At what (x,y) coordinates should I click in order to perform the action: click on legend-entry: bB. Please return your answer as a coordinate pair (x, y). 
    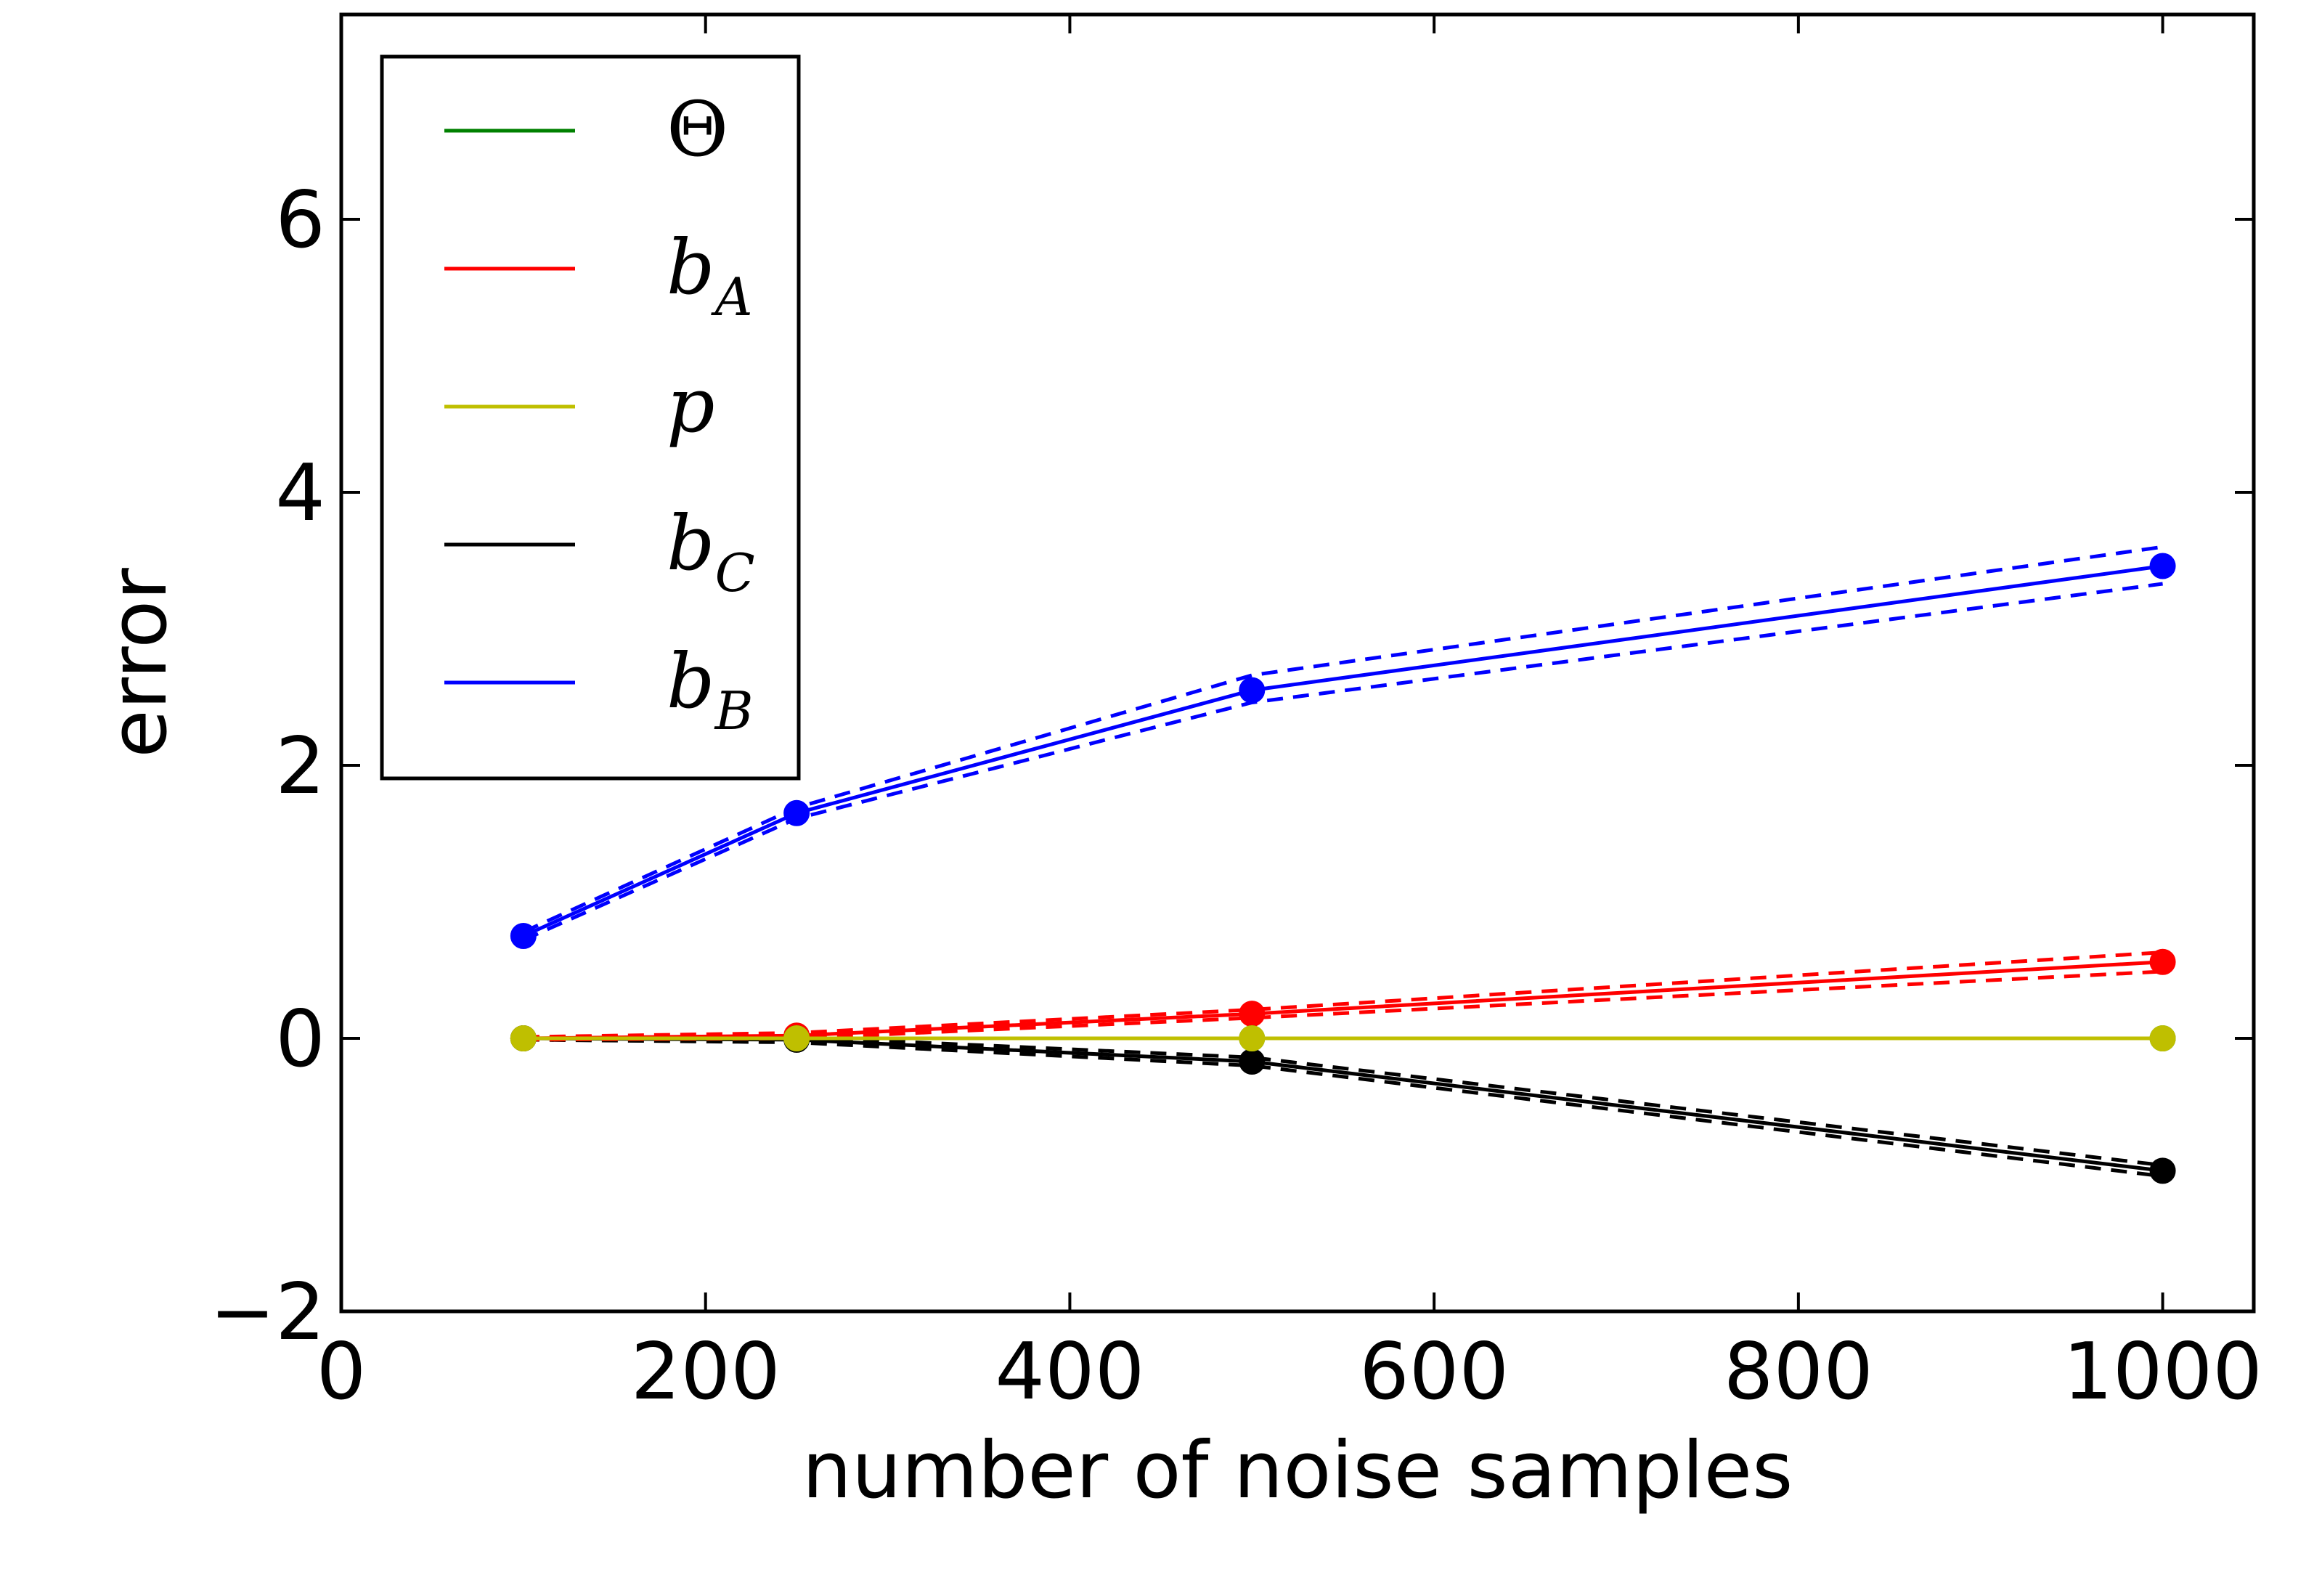
    Looking at the image, I should click on (599, 689).